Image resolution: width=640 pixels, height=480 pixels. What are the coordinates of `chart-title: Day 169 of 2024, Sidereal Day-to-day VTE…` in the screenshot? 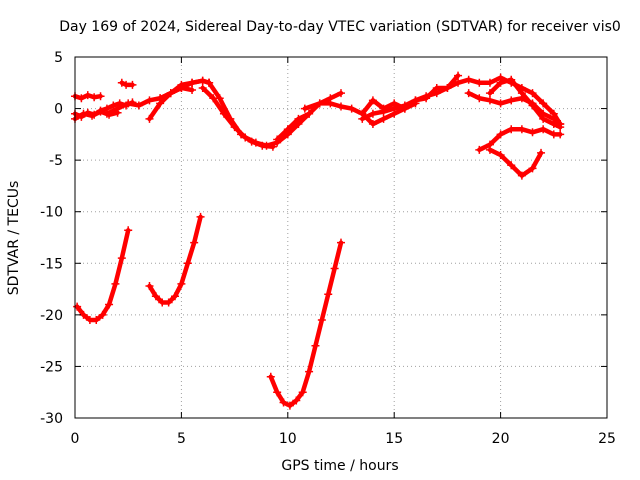 It's located at (340, 27).